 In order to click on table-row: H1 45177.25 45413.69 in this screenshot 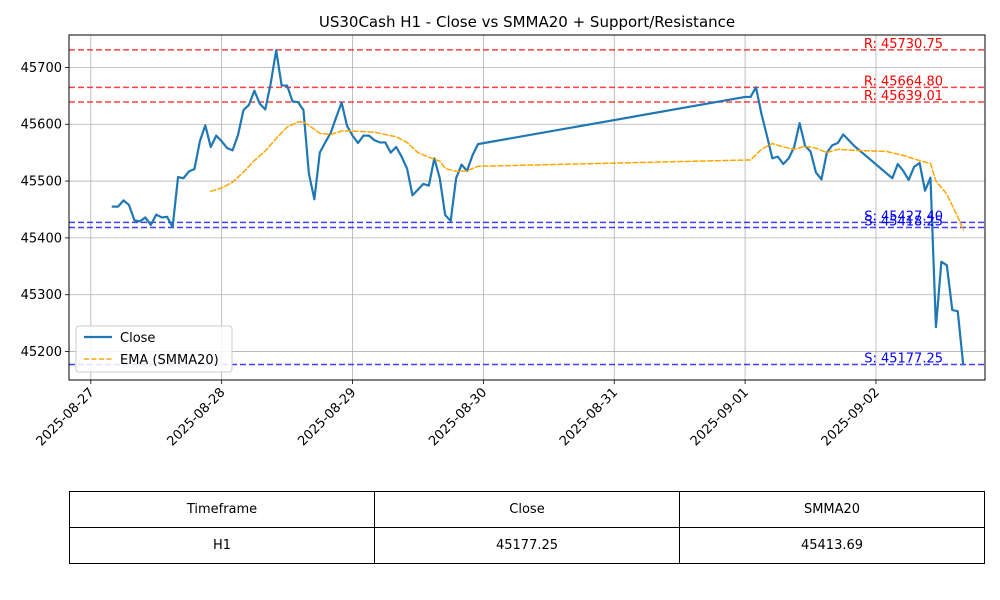, I will do `click(527, 545)`.